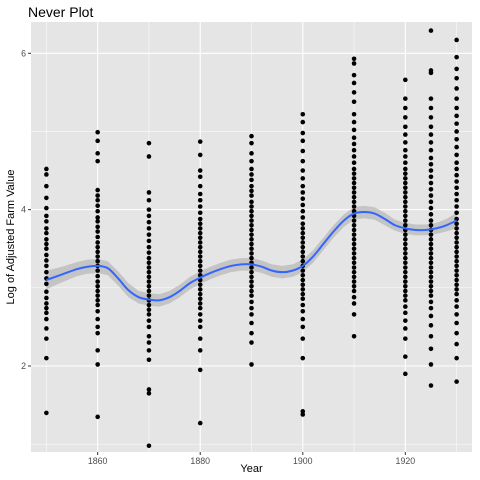  What do you see at coordinates (23, 53) in the screenshot?
I see `y-tick-label: 6` at bounding box center [23, 53].